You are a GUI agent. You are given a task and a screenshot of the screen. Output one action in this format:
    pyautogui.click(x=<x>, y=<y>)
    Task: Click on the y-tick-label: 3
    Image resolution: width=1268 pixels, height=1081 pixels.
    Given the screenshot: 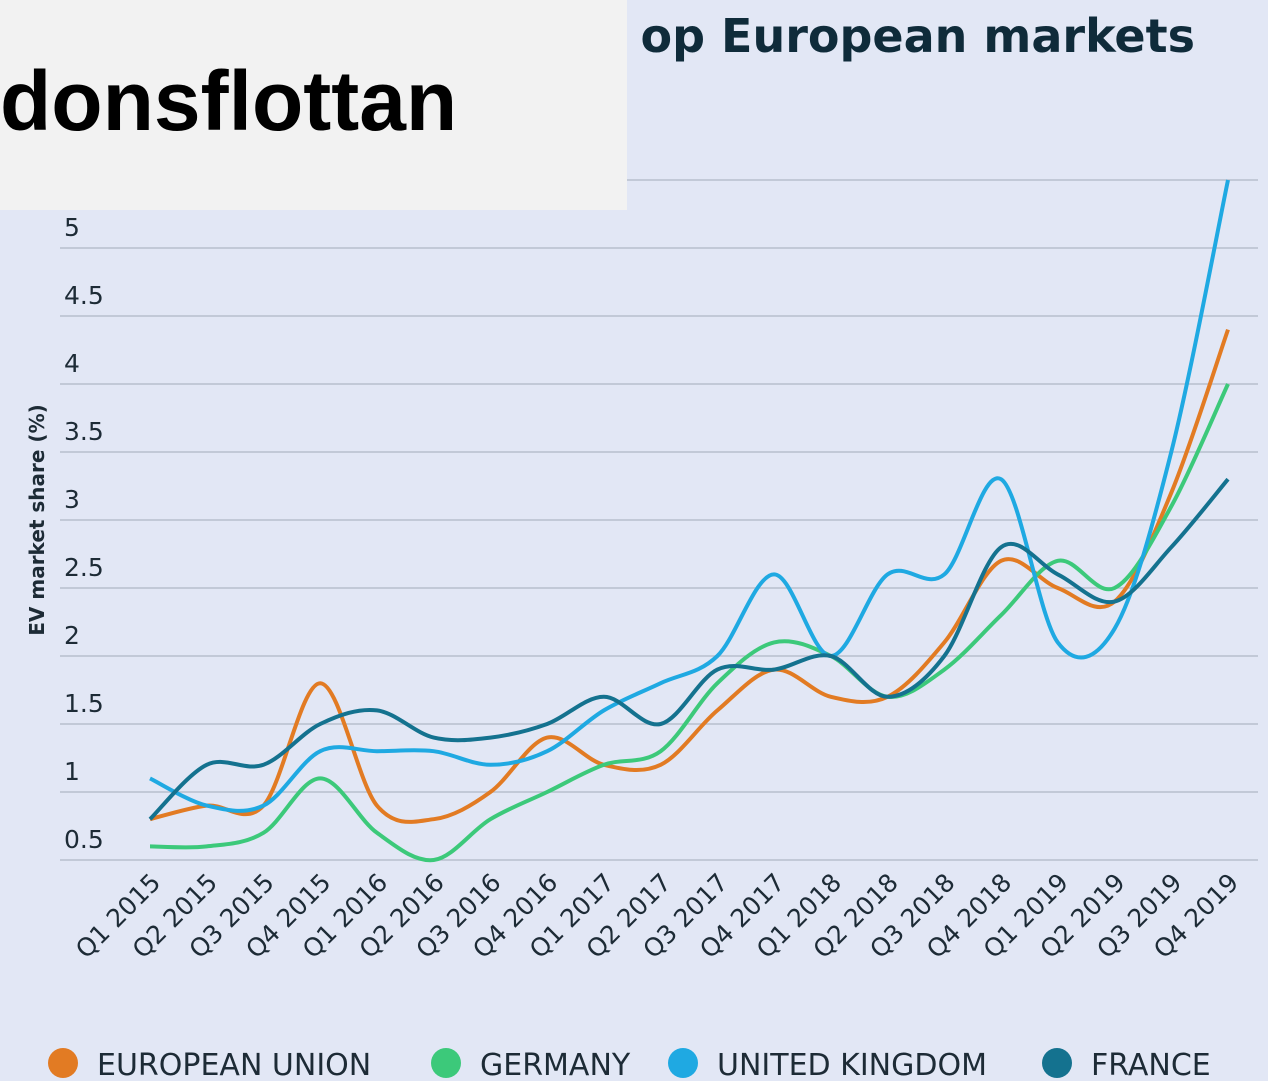 What is the action you would take?
    pyautogui.click(x=72, y=499)
    